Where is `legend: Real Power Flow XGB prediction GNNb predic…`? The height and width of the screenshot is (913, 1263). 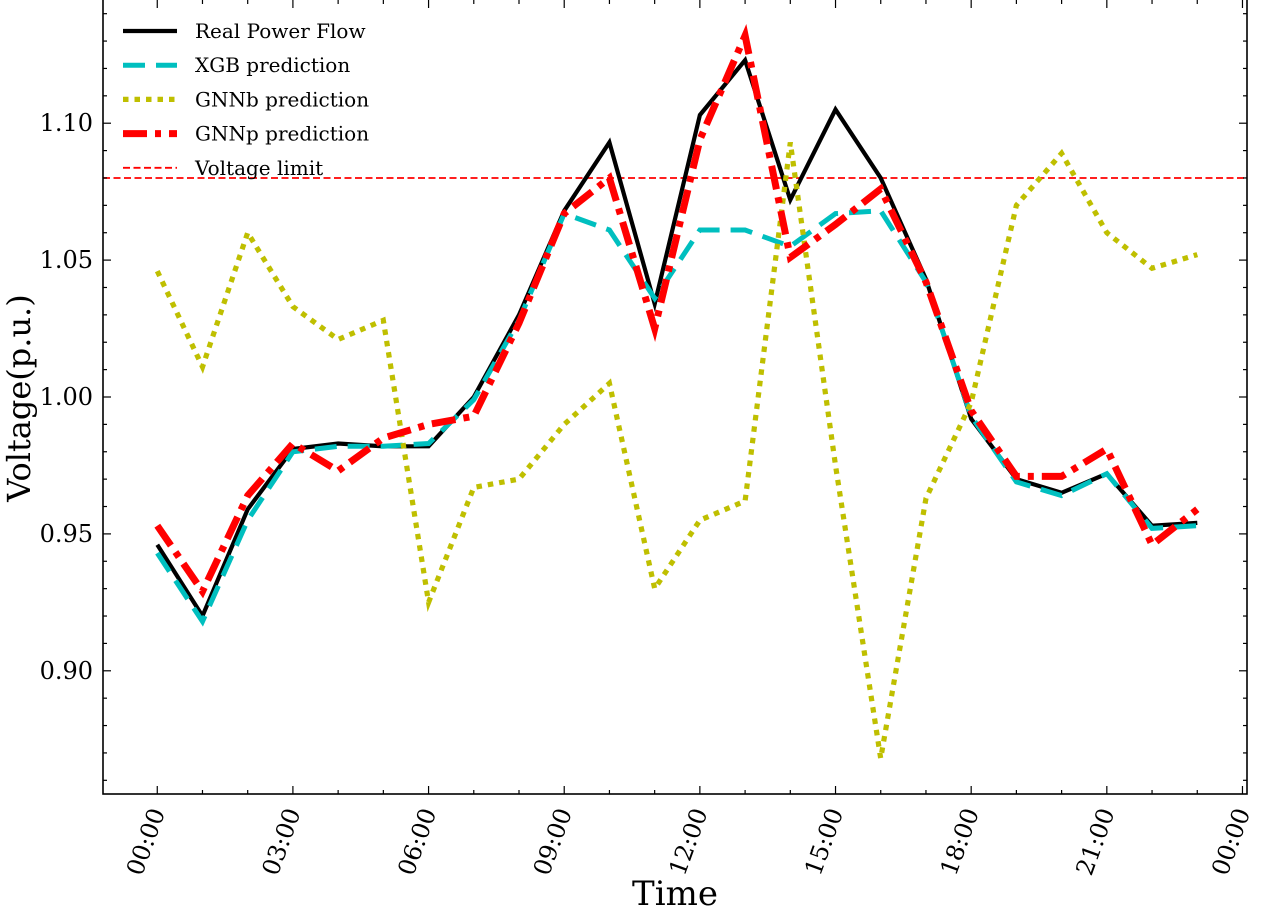
legend: Real Power Flow XGB prediction GNNb predic… is located at coordinates (246, 99).